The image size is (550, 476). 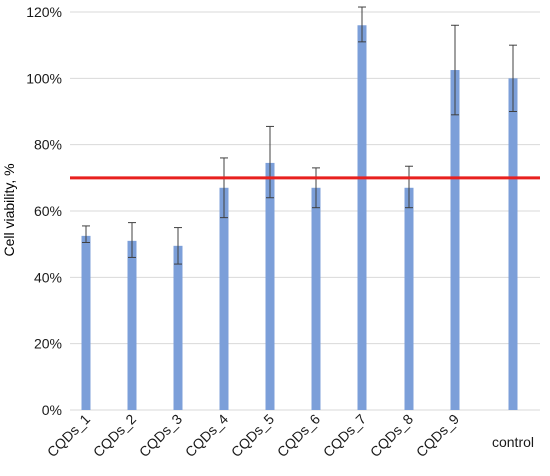 I want to click on x-tick-label: CQDs_1, so click(x=68, y=435).